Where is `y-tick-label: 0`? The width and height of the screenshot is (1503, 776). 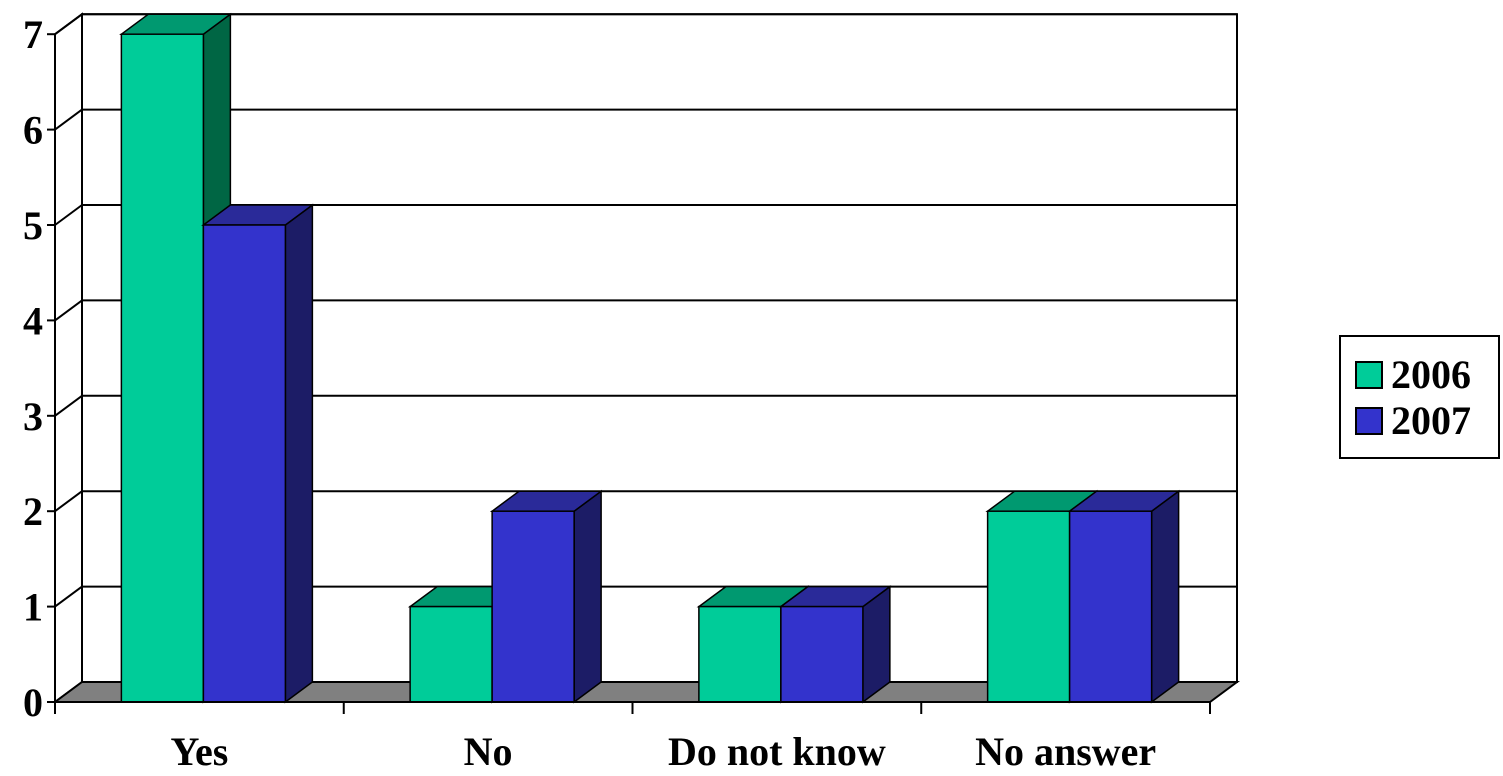 y-tick-label: 0 is located at coordinates (33, 702).